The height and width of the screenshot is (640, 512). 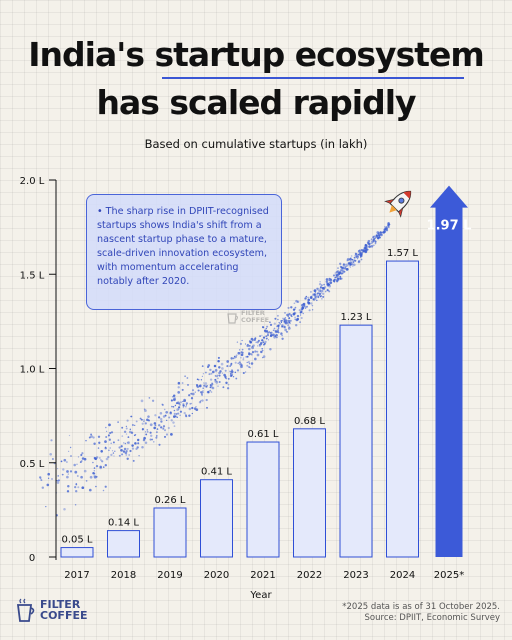 What do you see at coordinates (32, 558) in the screenshot?
I see `y-tick-label: 0` at bounding box center [32, 558].